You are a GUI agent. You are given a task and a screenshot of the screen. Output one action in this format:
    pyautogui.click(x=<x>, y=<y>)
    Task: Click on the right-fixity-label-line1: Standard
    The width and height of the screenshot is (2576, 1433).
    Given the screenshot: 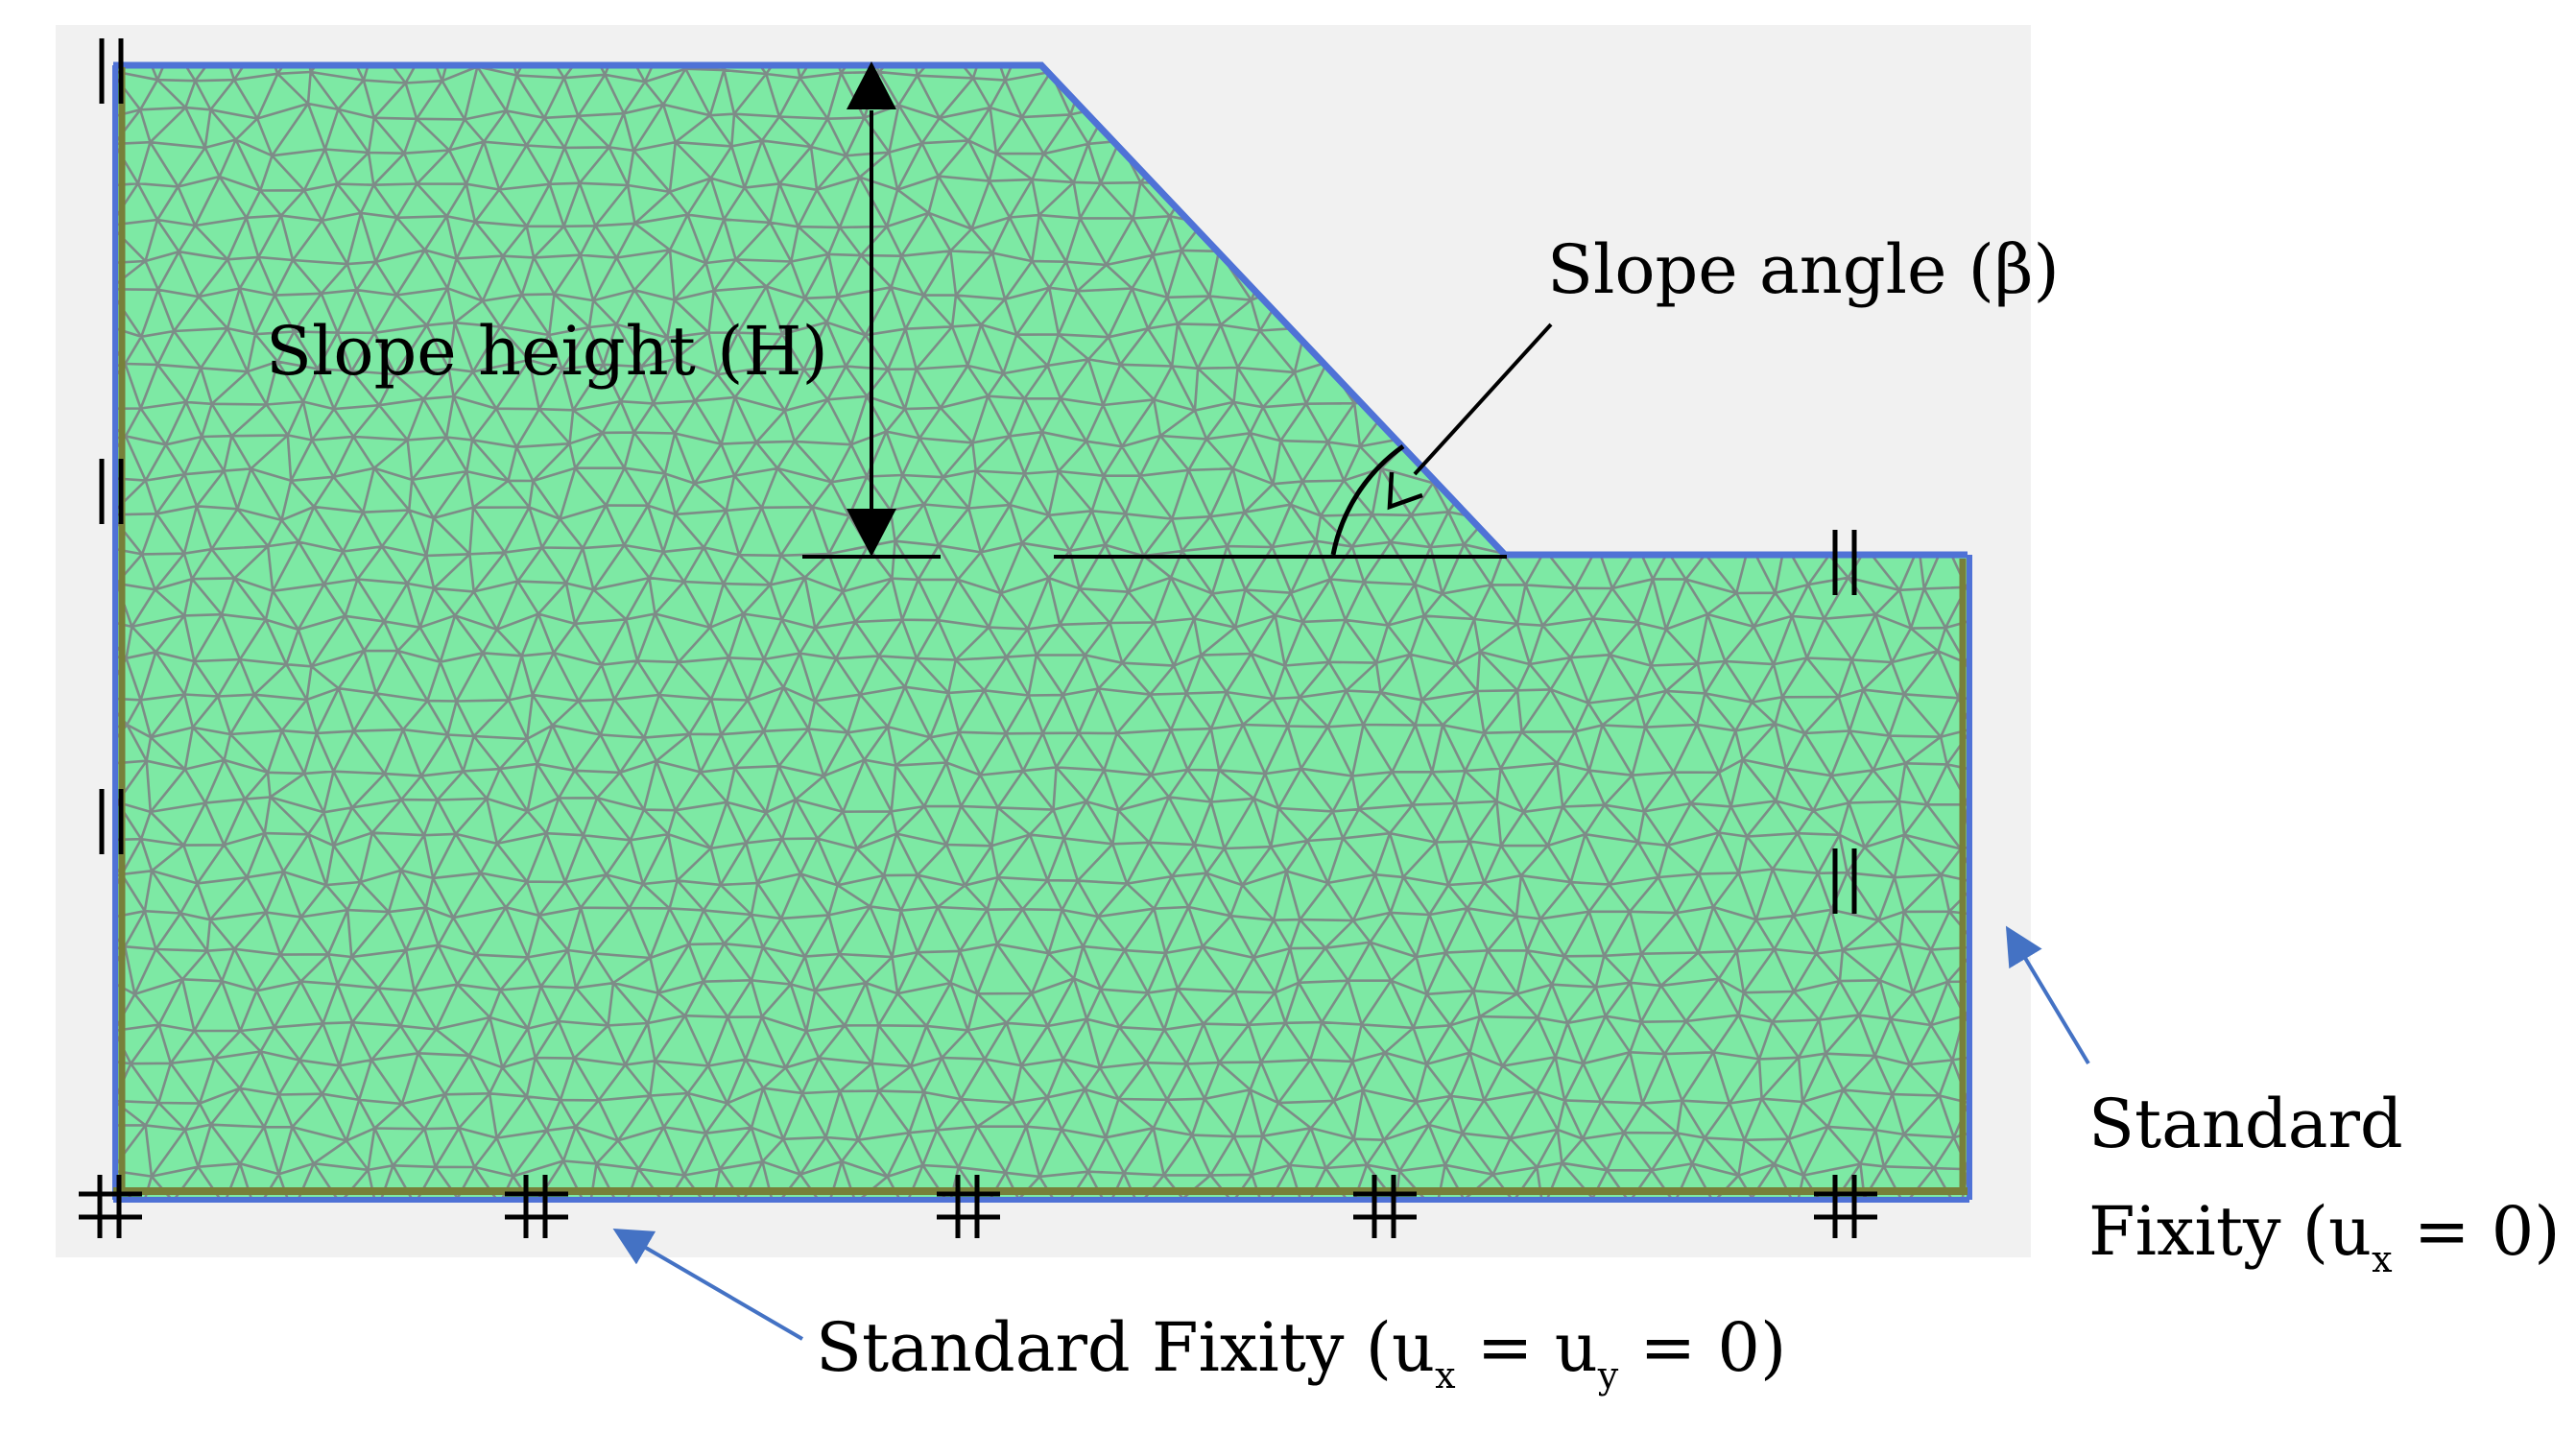 What is the action you would take?
    pyautogui.click(x=2245, y=1124)
    